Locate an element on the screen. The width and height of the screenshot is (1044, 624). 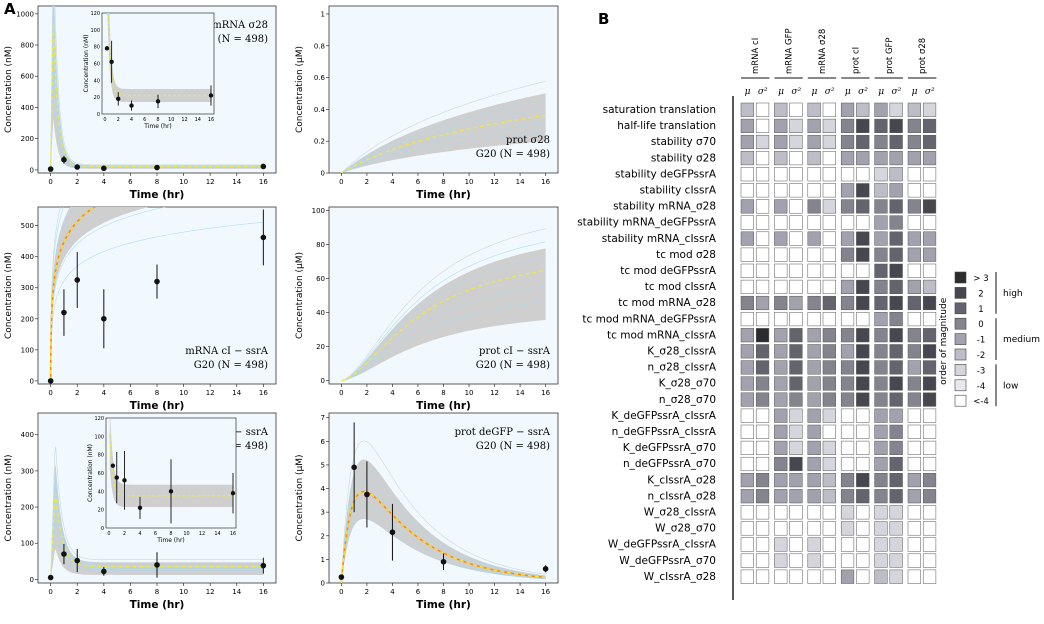
x-tick-label: 2 is located at coordinates (77, 393).